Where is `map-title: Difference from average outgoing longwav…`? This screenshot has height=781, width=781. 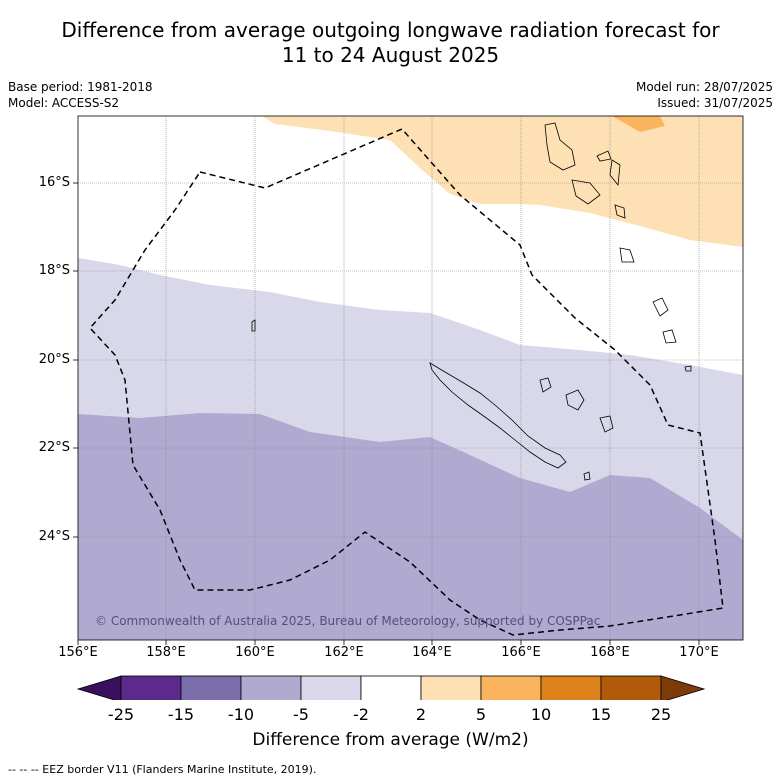 map-title: Difference from average outgoing longwav… is located at coordinates (390, 43).